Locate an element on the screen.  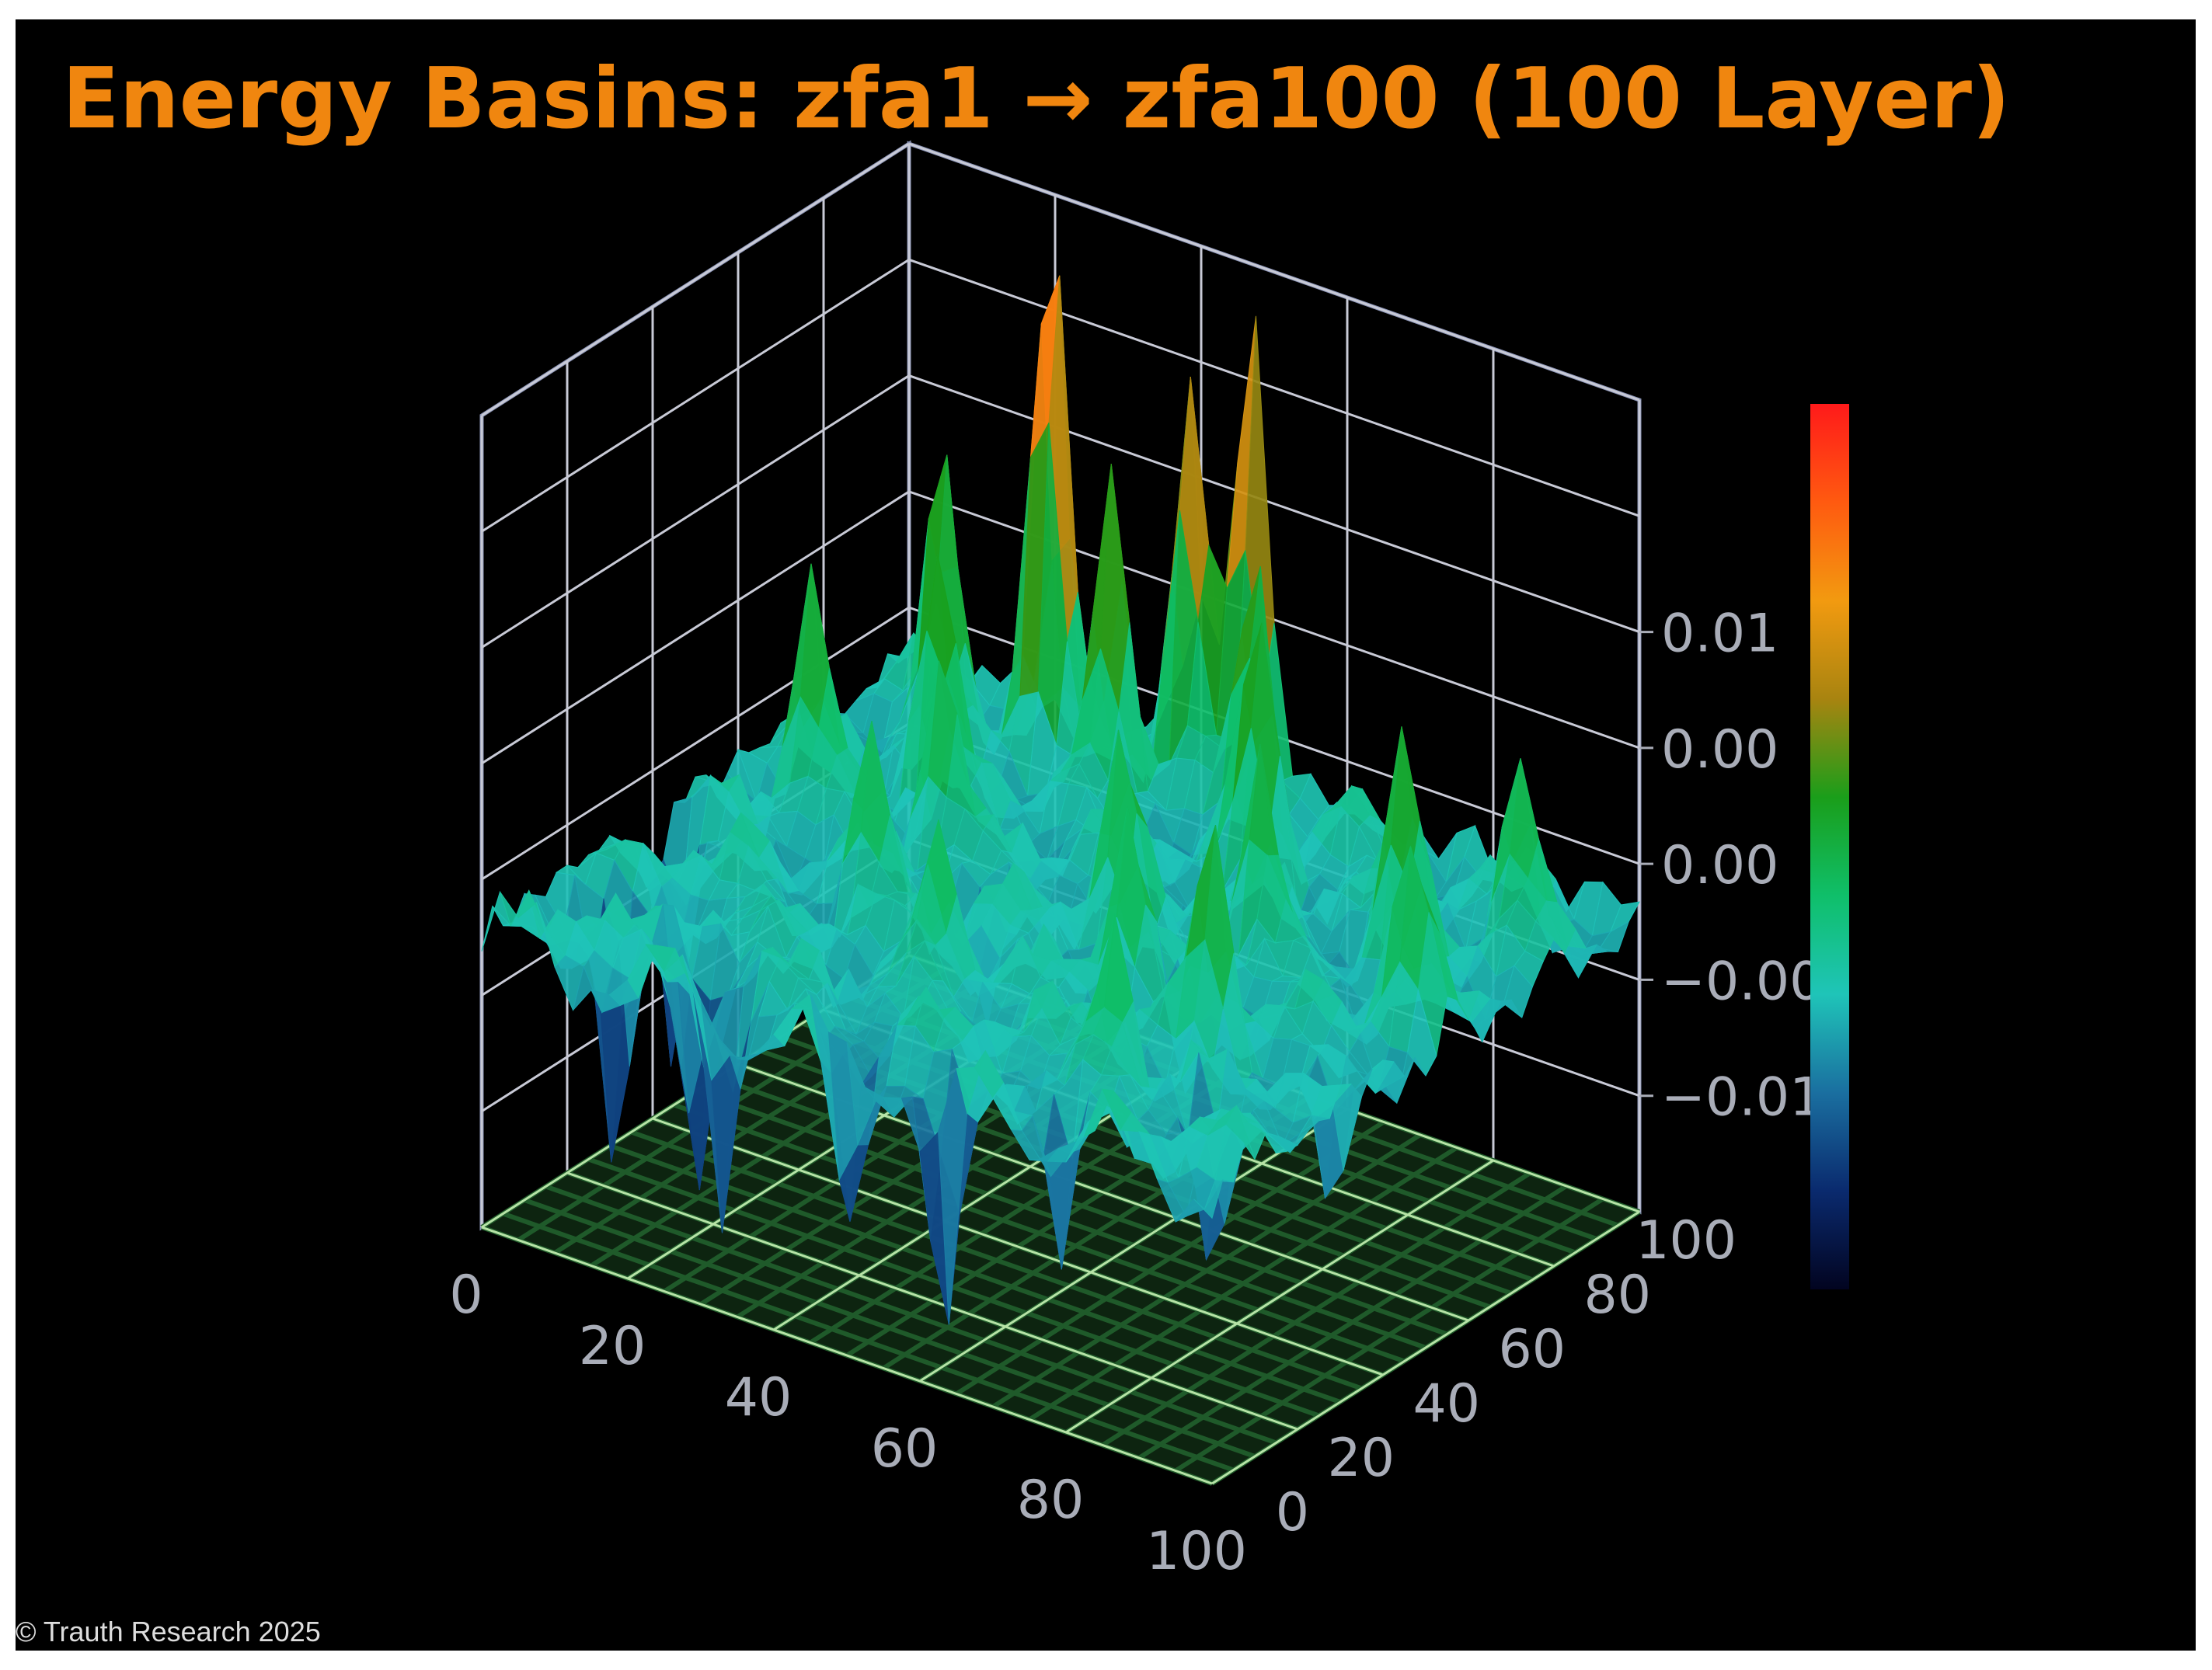
chart-title: Energy Basins: zfa1 → zfa100 (100 Layer) is located at coordinates (1036, 99).